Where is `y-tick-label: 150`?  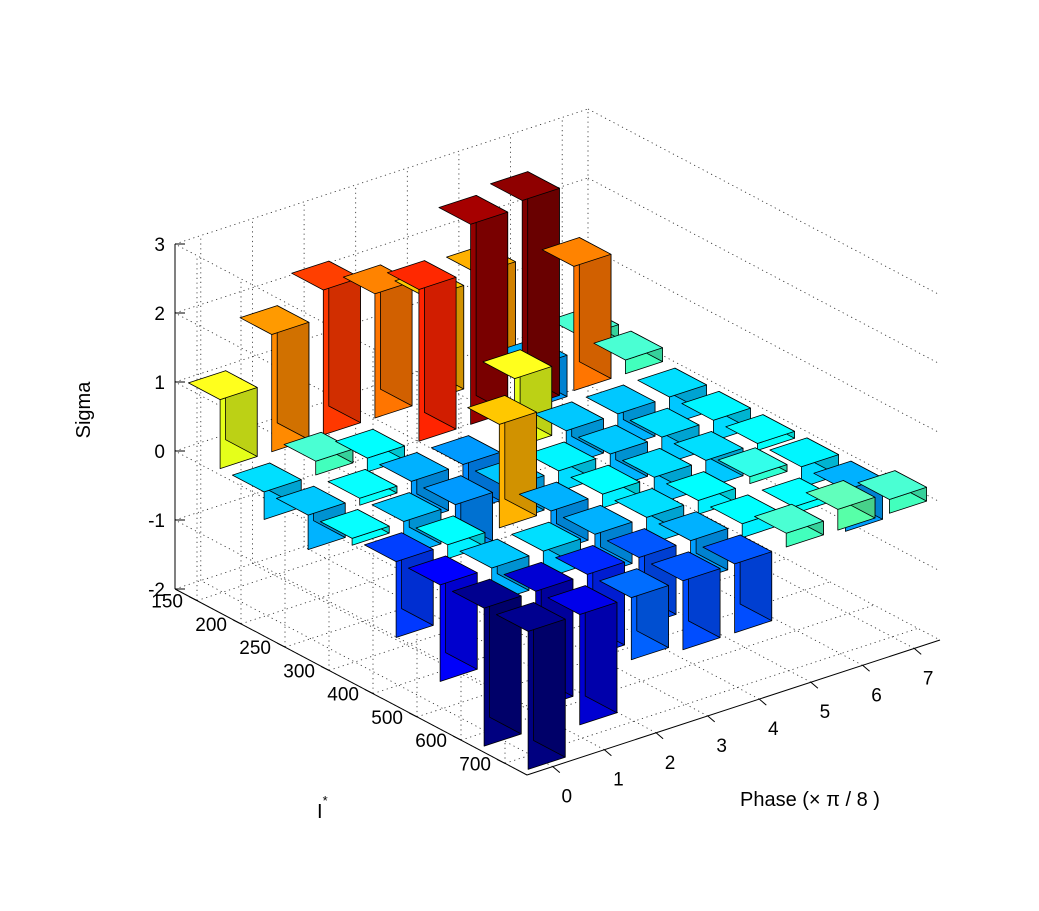
y-tick-label: 150 is located at coordinates (167, 602).